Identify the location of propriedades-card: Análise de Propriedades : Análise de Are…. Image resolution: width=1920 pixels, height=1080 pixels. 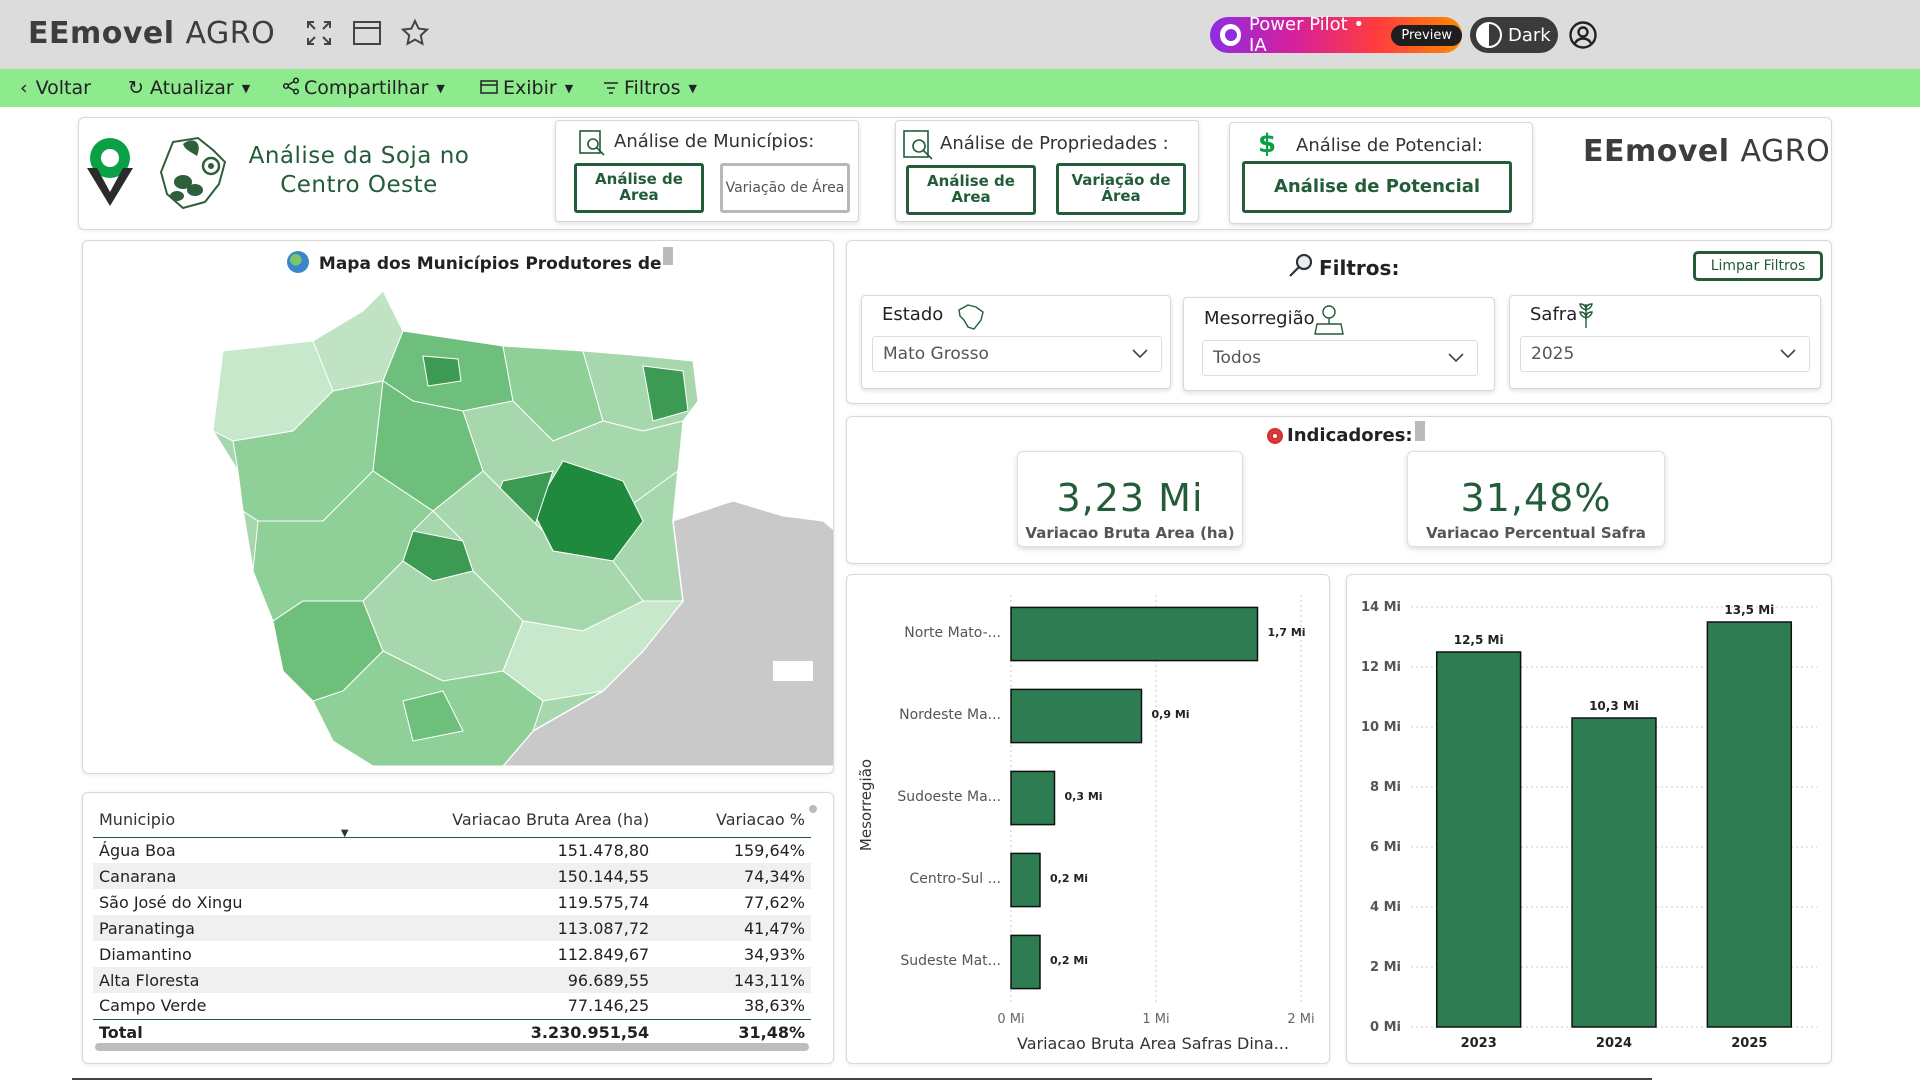
(1047, 171).